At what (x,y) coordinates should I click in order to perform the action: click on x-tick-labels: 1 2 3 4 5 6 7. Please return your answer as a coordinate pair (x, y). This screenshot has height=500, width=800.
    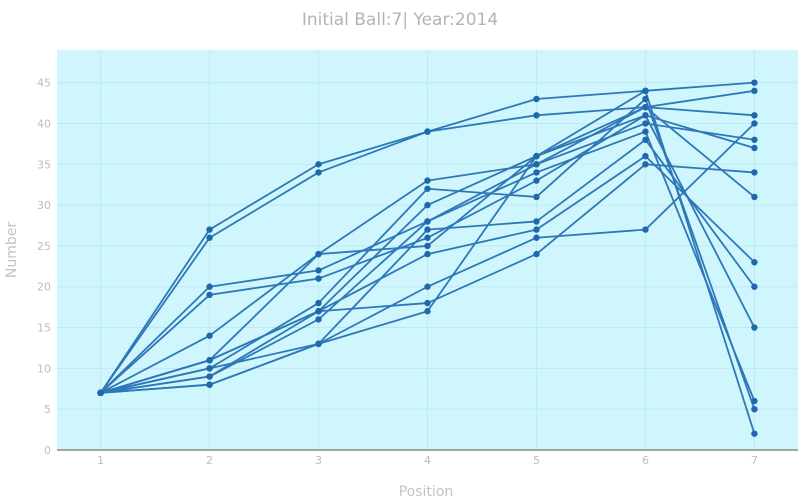
    Looking at the image, I should click on (427, 460).